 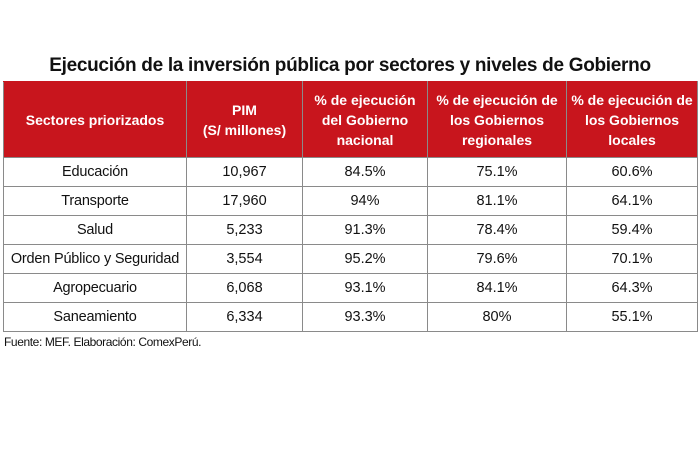 I want to click on locales-cell: 59.4%, so click(x=632, y=230).